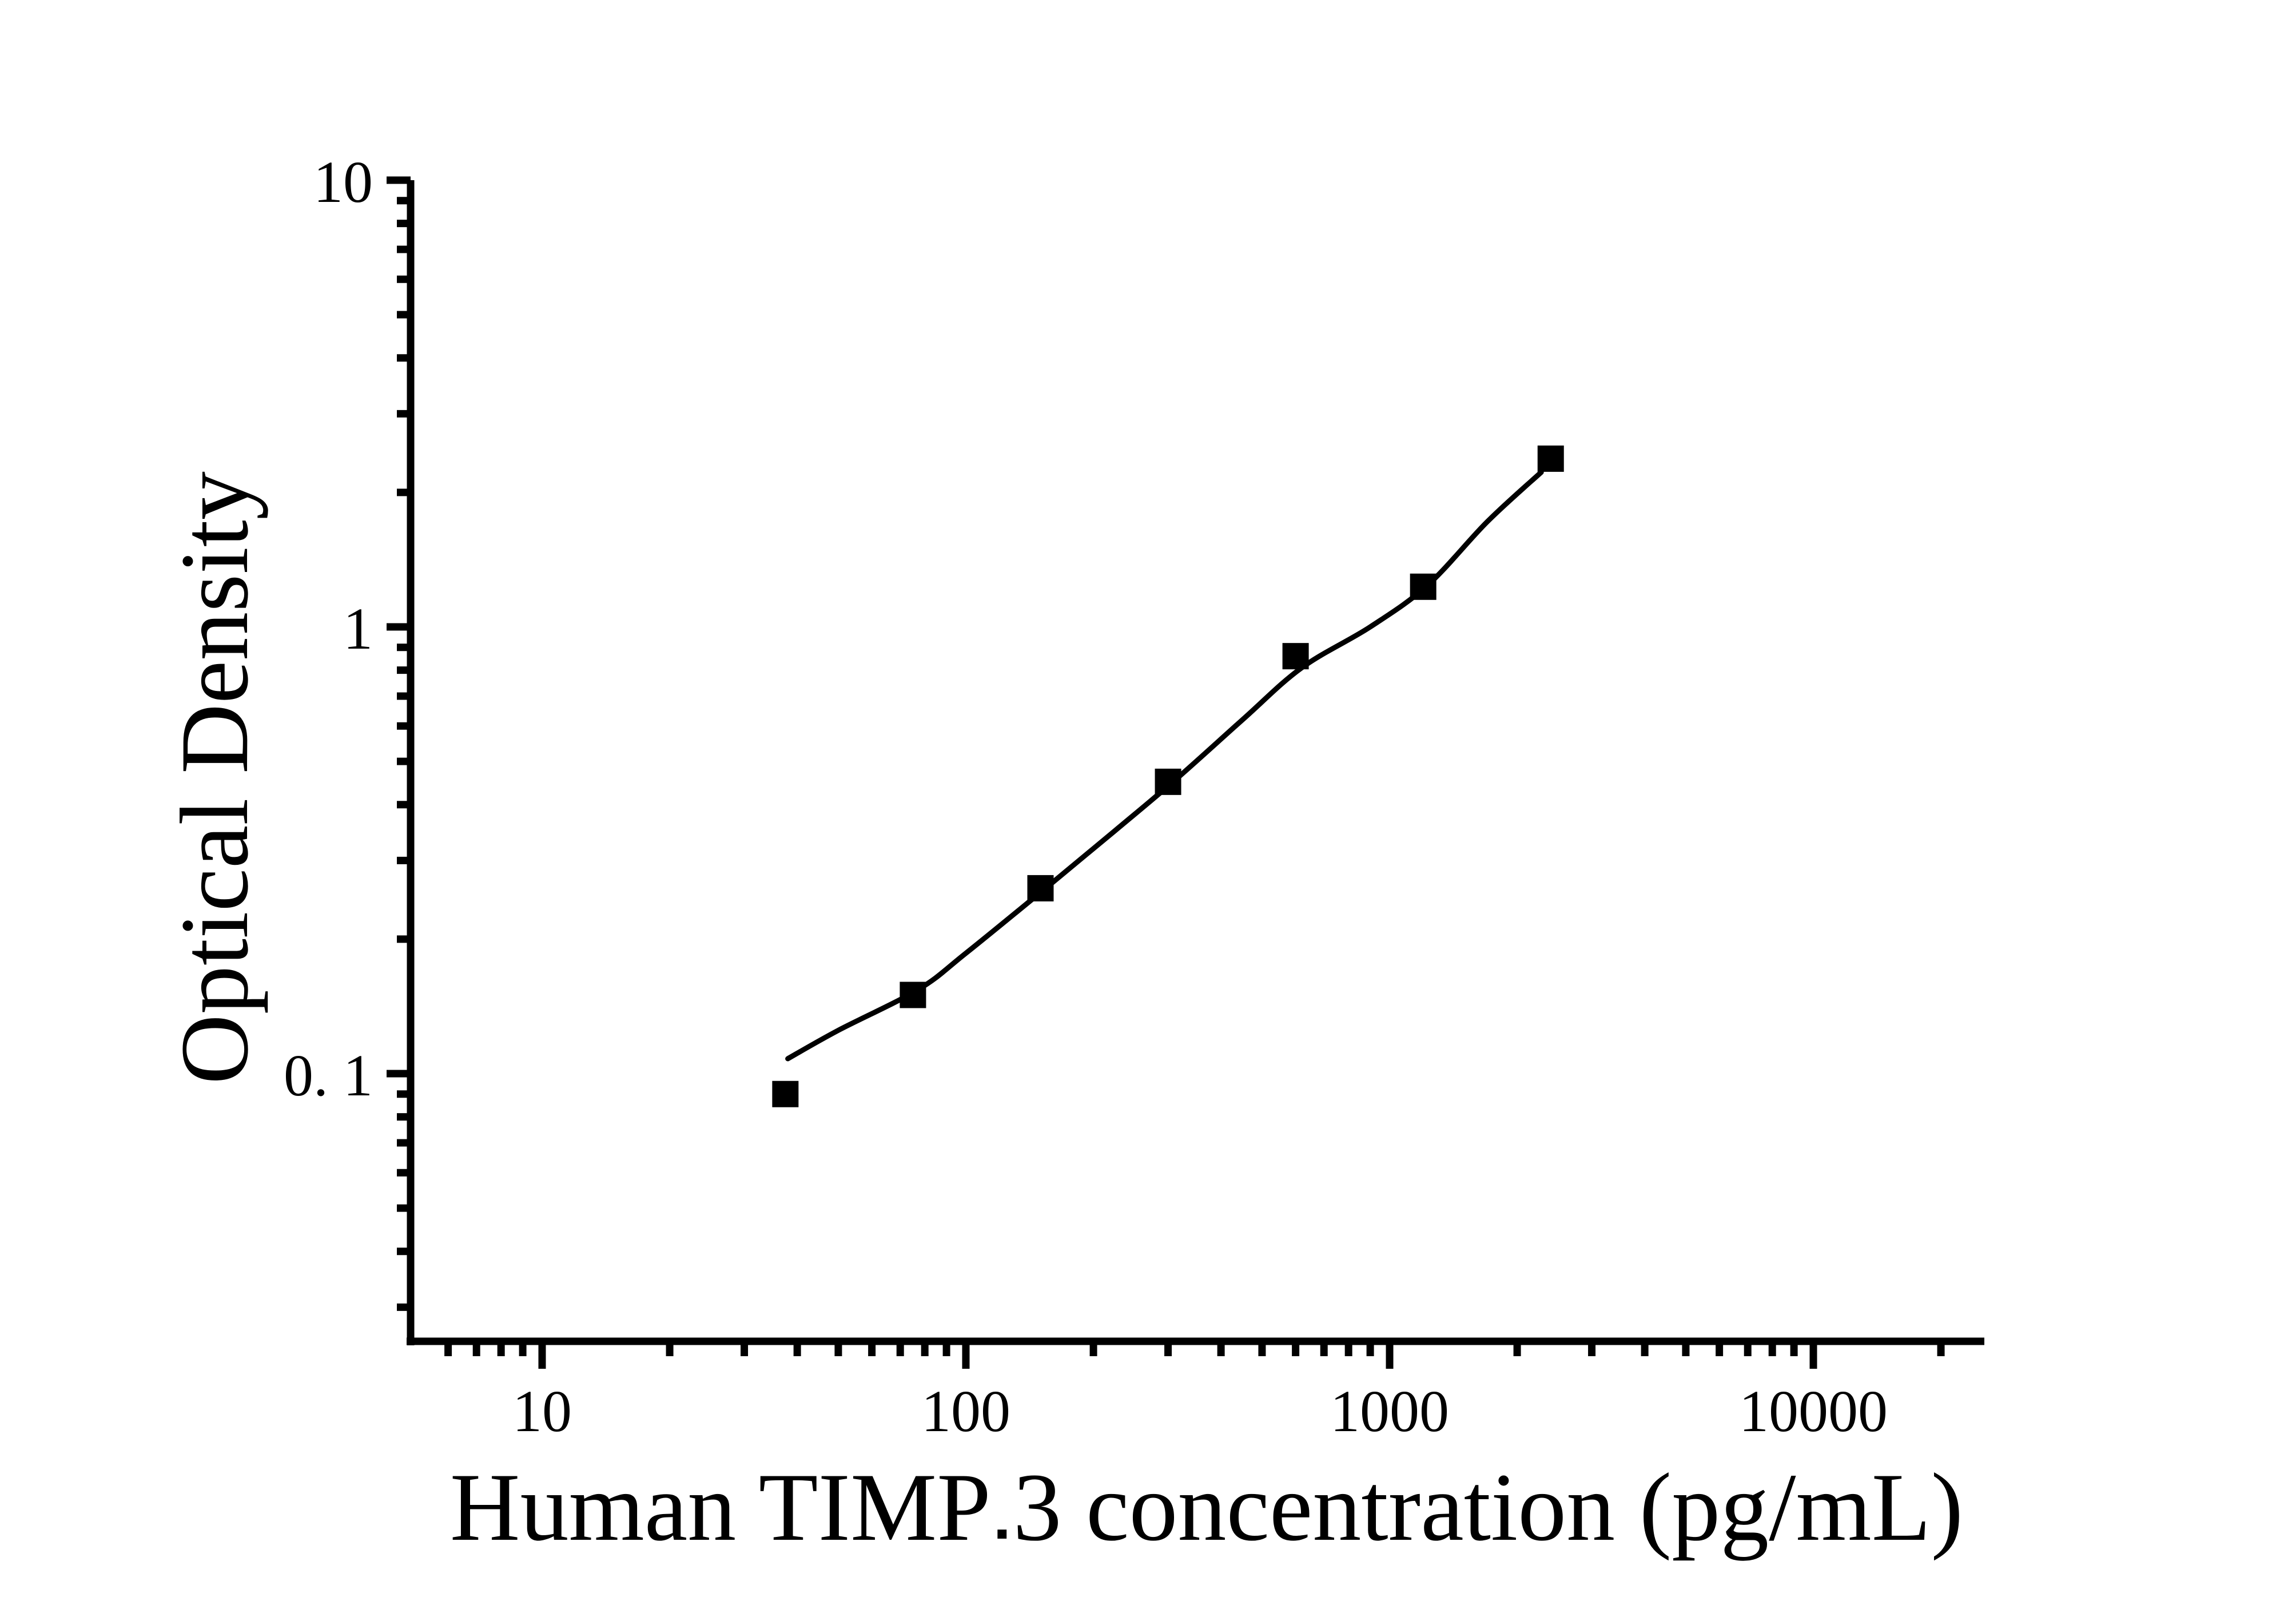 The height and width of the screenshot is (1605, 2296). I want to click on hyphen-square-glyph: ▪, so click(1003, 1533).